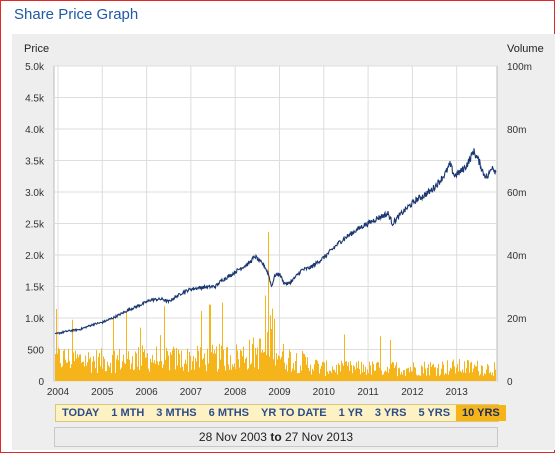 This screenshot has height=453, width=555. I want to click on range-button-10-yrs: 10 YRS, so click(481, 413).